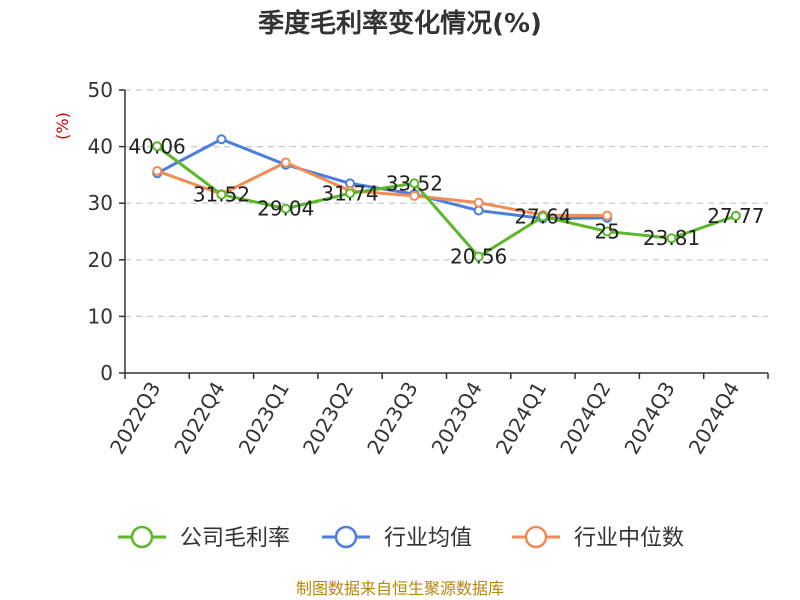 Image resolution: width=800 pixels, height=600 pixels. I want to click on chart-title: 季度毛利率变化情况(%), so click(400, 23).